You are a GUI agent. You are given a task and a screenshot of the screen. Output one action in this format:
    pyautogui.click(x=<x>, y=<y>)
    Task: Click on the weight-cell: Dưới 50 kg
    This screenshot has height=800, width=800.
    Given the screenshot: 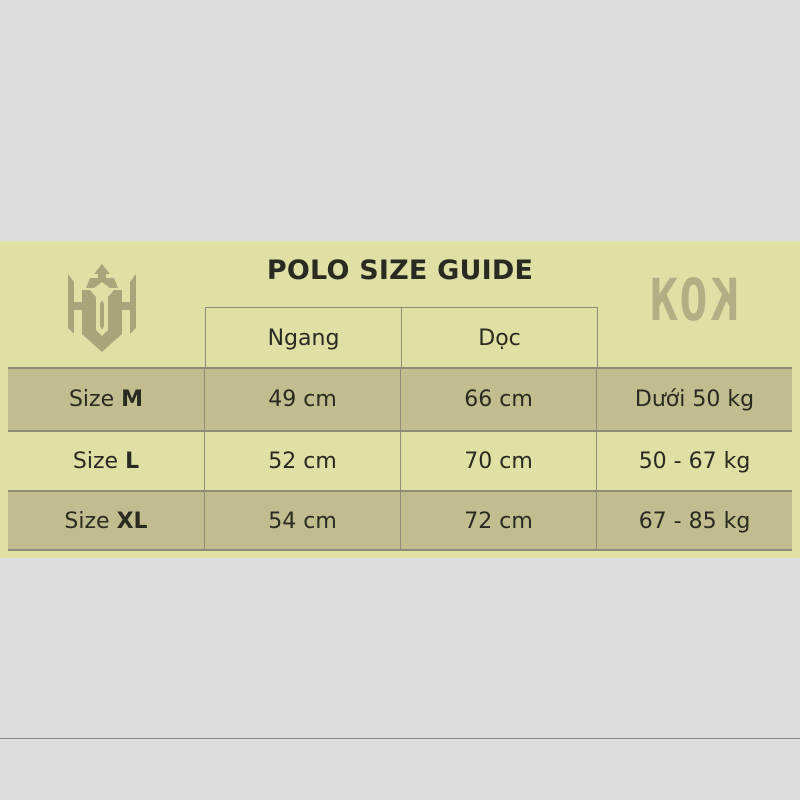 What is the action you would take?
    pyautogui.click(x=694, y=399)
    